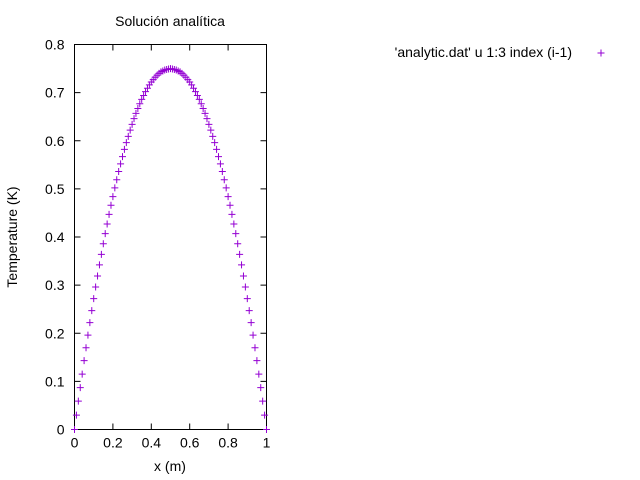 This screenshot has width=640, height=480. What do you see at coordinates (75, 443) in the screenshot?
I see `x-tick-label: 0` at bounding box center [75, 443].